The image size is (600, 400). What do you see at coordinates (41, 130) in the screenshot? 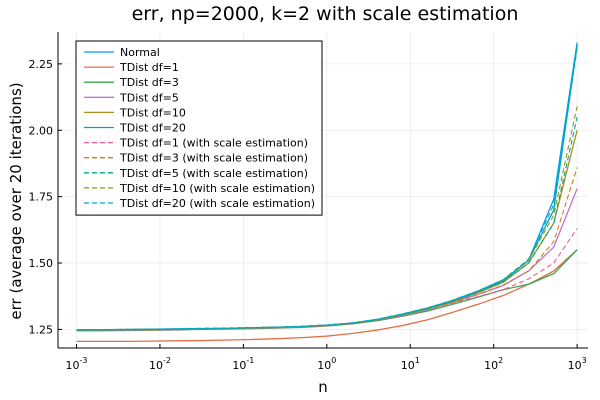
I see `y-tick-label: 2.00` at bounding box center [41, 130].